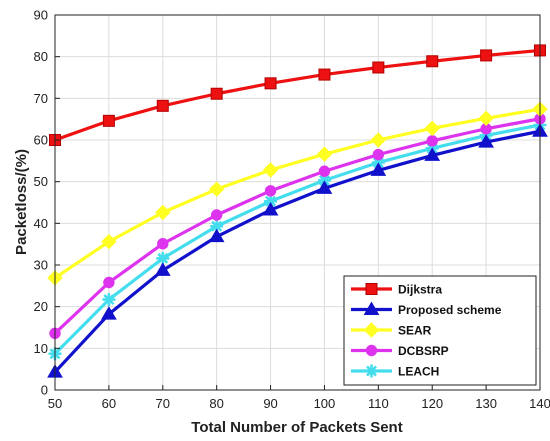 The height and width of the screenshot is (441, 550). Describe the element at coordinates (41, 56) in the screenshot. I see `y-tick-label: 80` at that location.